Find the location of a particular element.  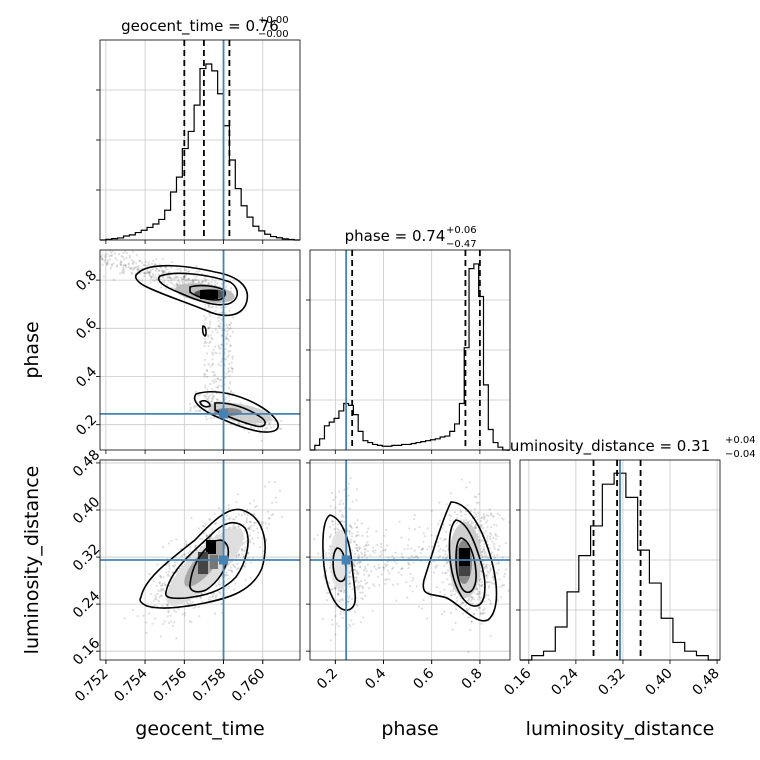

contour-mid-lower is located at coordinates (240, 415).